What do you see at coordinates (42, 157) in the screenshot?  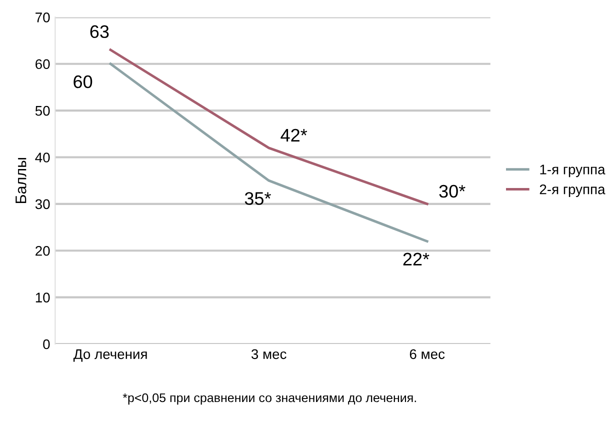 I see `y-tick-label: 40` at bounding box center [42, 157].